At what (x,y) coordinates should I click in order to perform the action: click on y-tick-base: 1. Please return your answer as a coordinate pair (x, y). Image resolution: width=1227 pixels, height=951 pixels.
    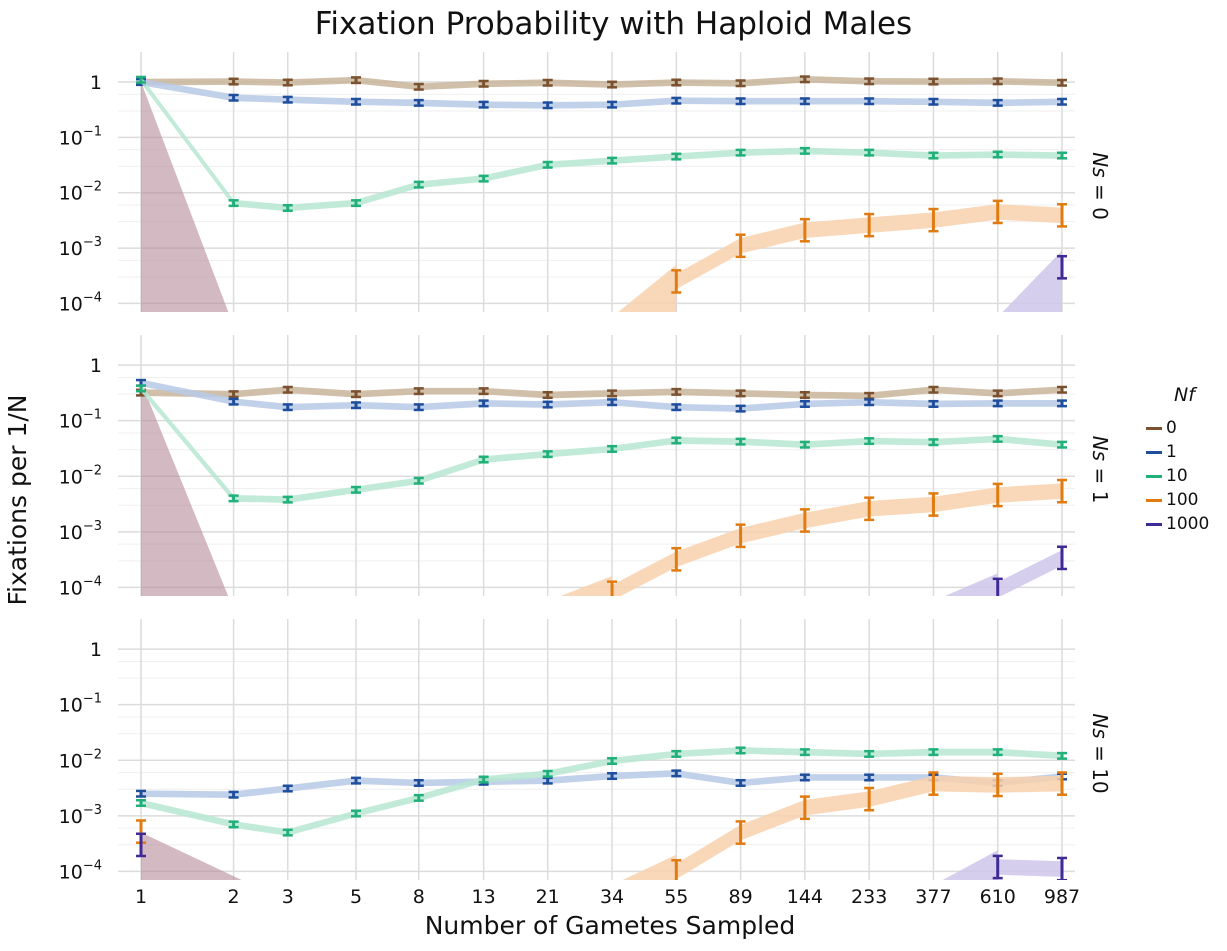
    Looking at the image, I should click on (96, 366).